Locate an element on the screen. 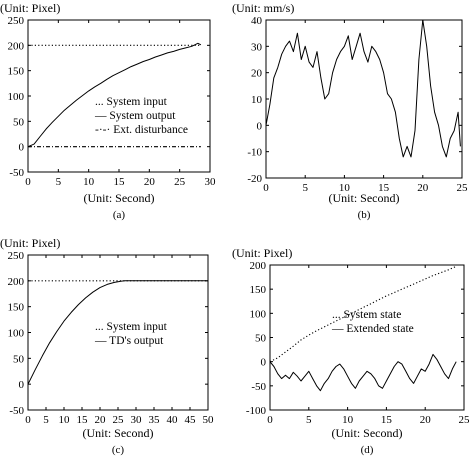  legend-entry: — System output is located at coordinates (135, 116).